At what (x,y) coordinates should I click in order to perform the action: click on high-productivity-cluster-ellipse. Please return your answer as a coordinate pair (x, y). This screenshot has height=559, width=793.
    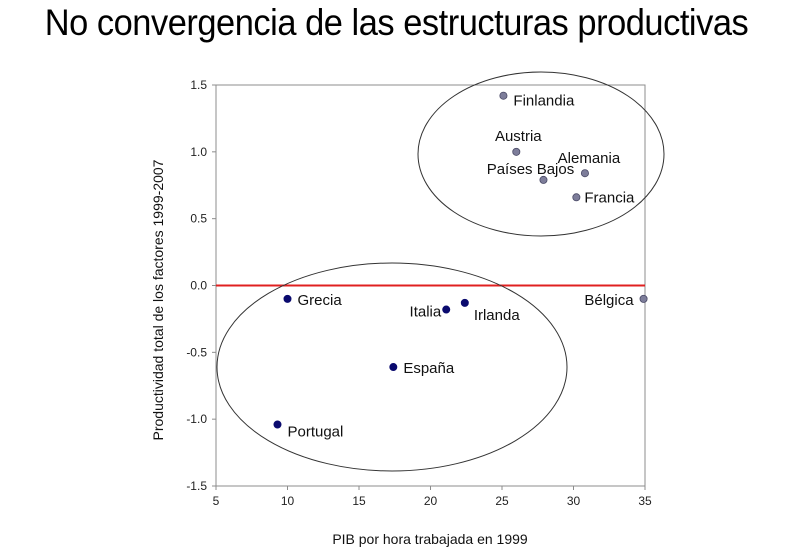
    Looking at the image, I should click on (541, 154).